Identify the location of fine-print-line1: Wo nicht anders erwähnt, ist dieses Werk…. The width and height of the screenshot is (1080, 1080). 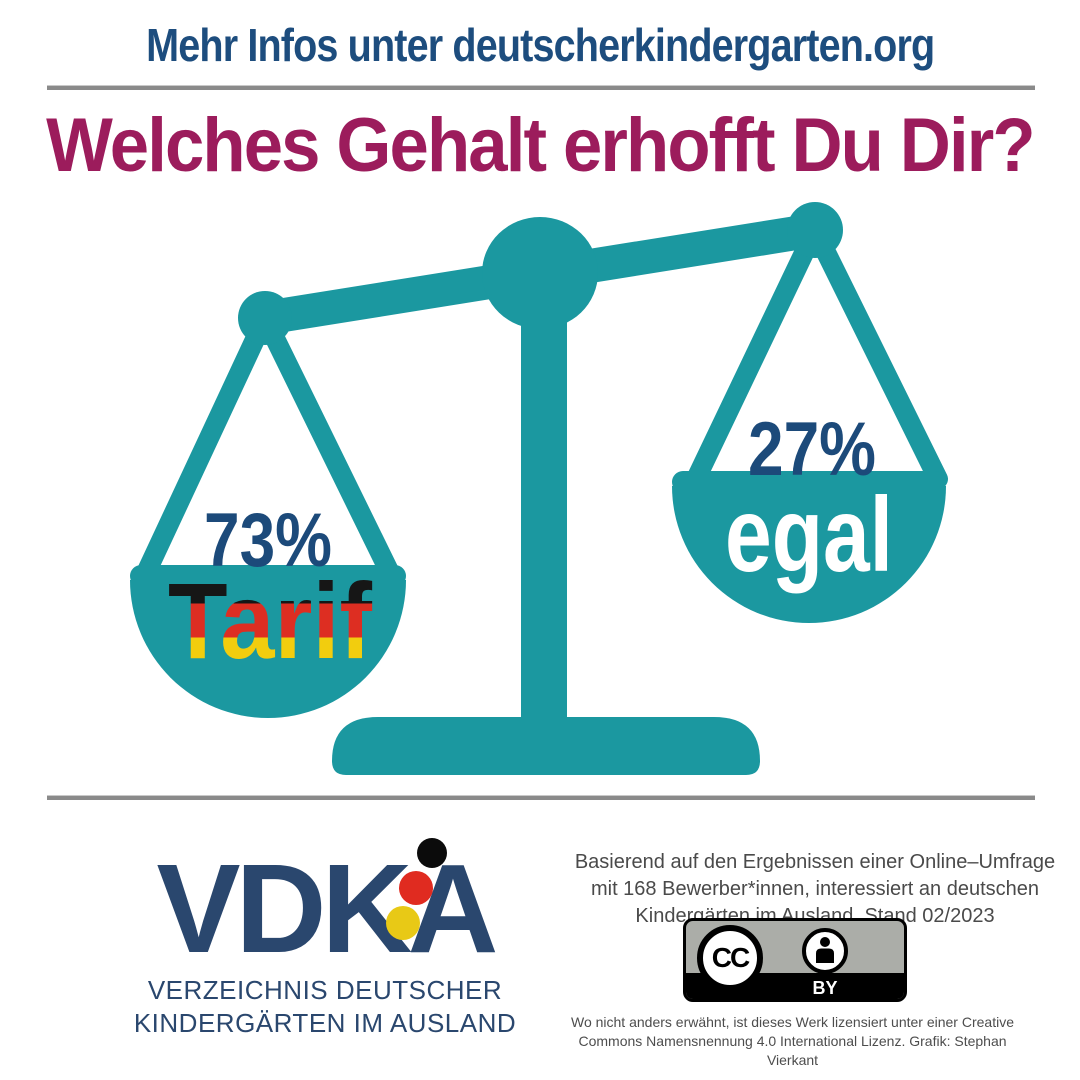
(792, 1022).